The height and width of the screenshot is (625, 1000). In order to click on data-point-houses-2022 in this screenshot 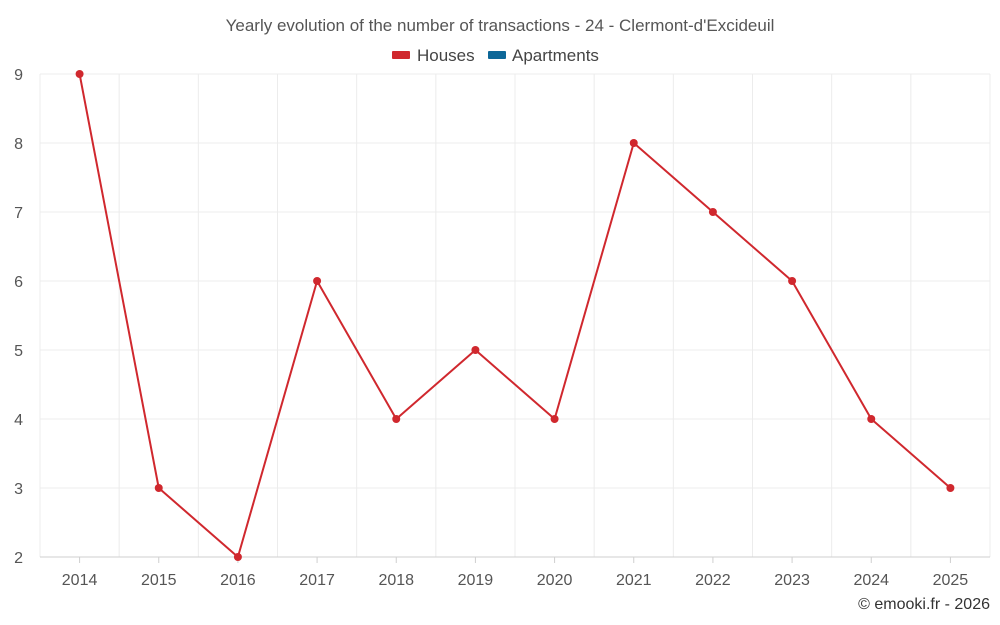, I will do `click(712, 212)`.